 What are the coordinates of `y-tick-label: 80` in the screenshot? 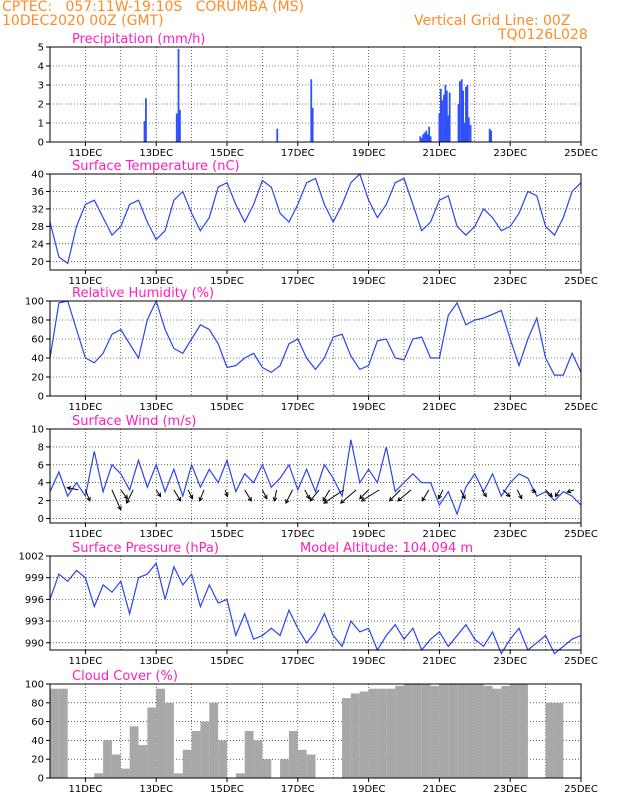 It's located at (37, 703).